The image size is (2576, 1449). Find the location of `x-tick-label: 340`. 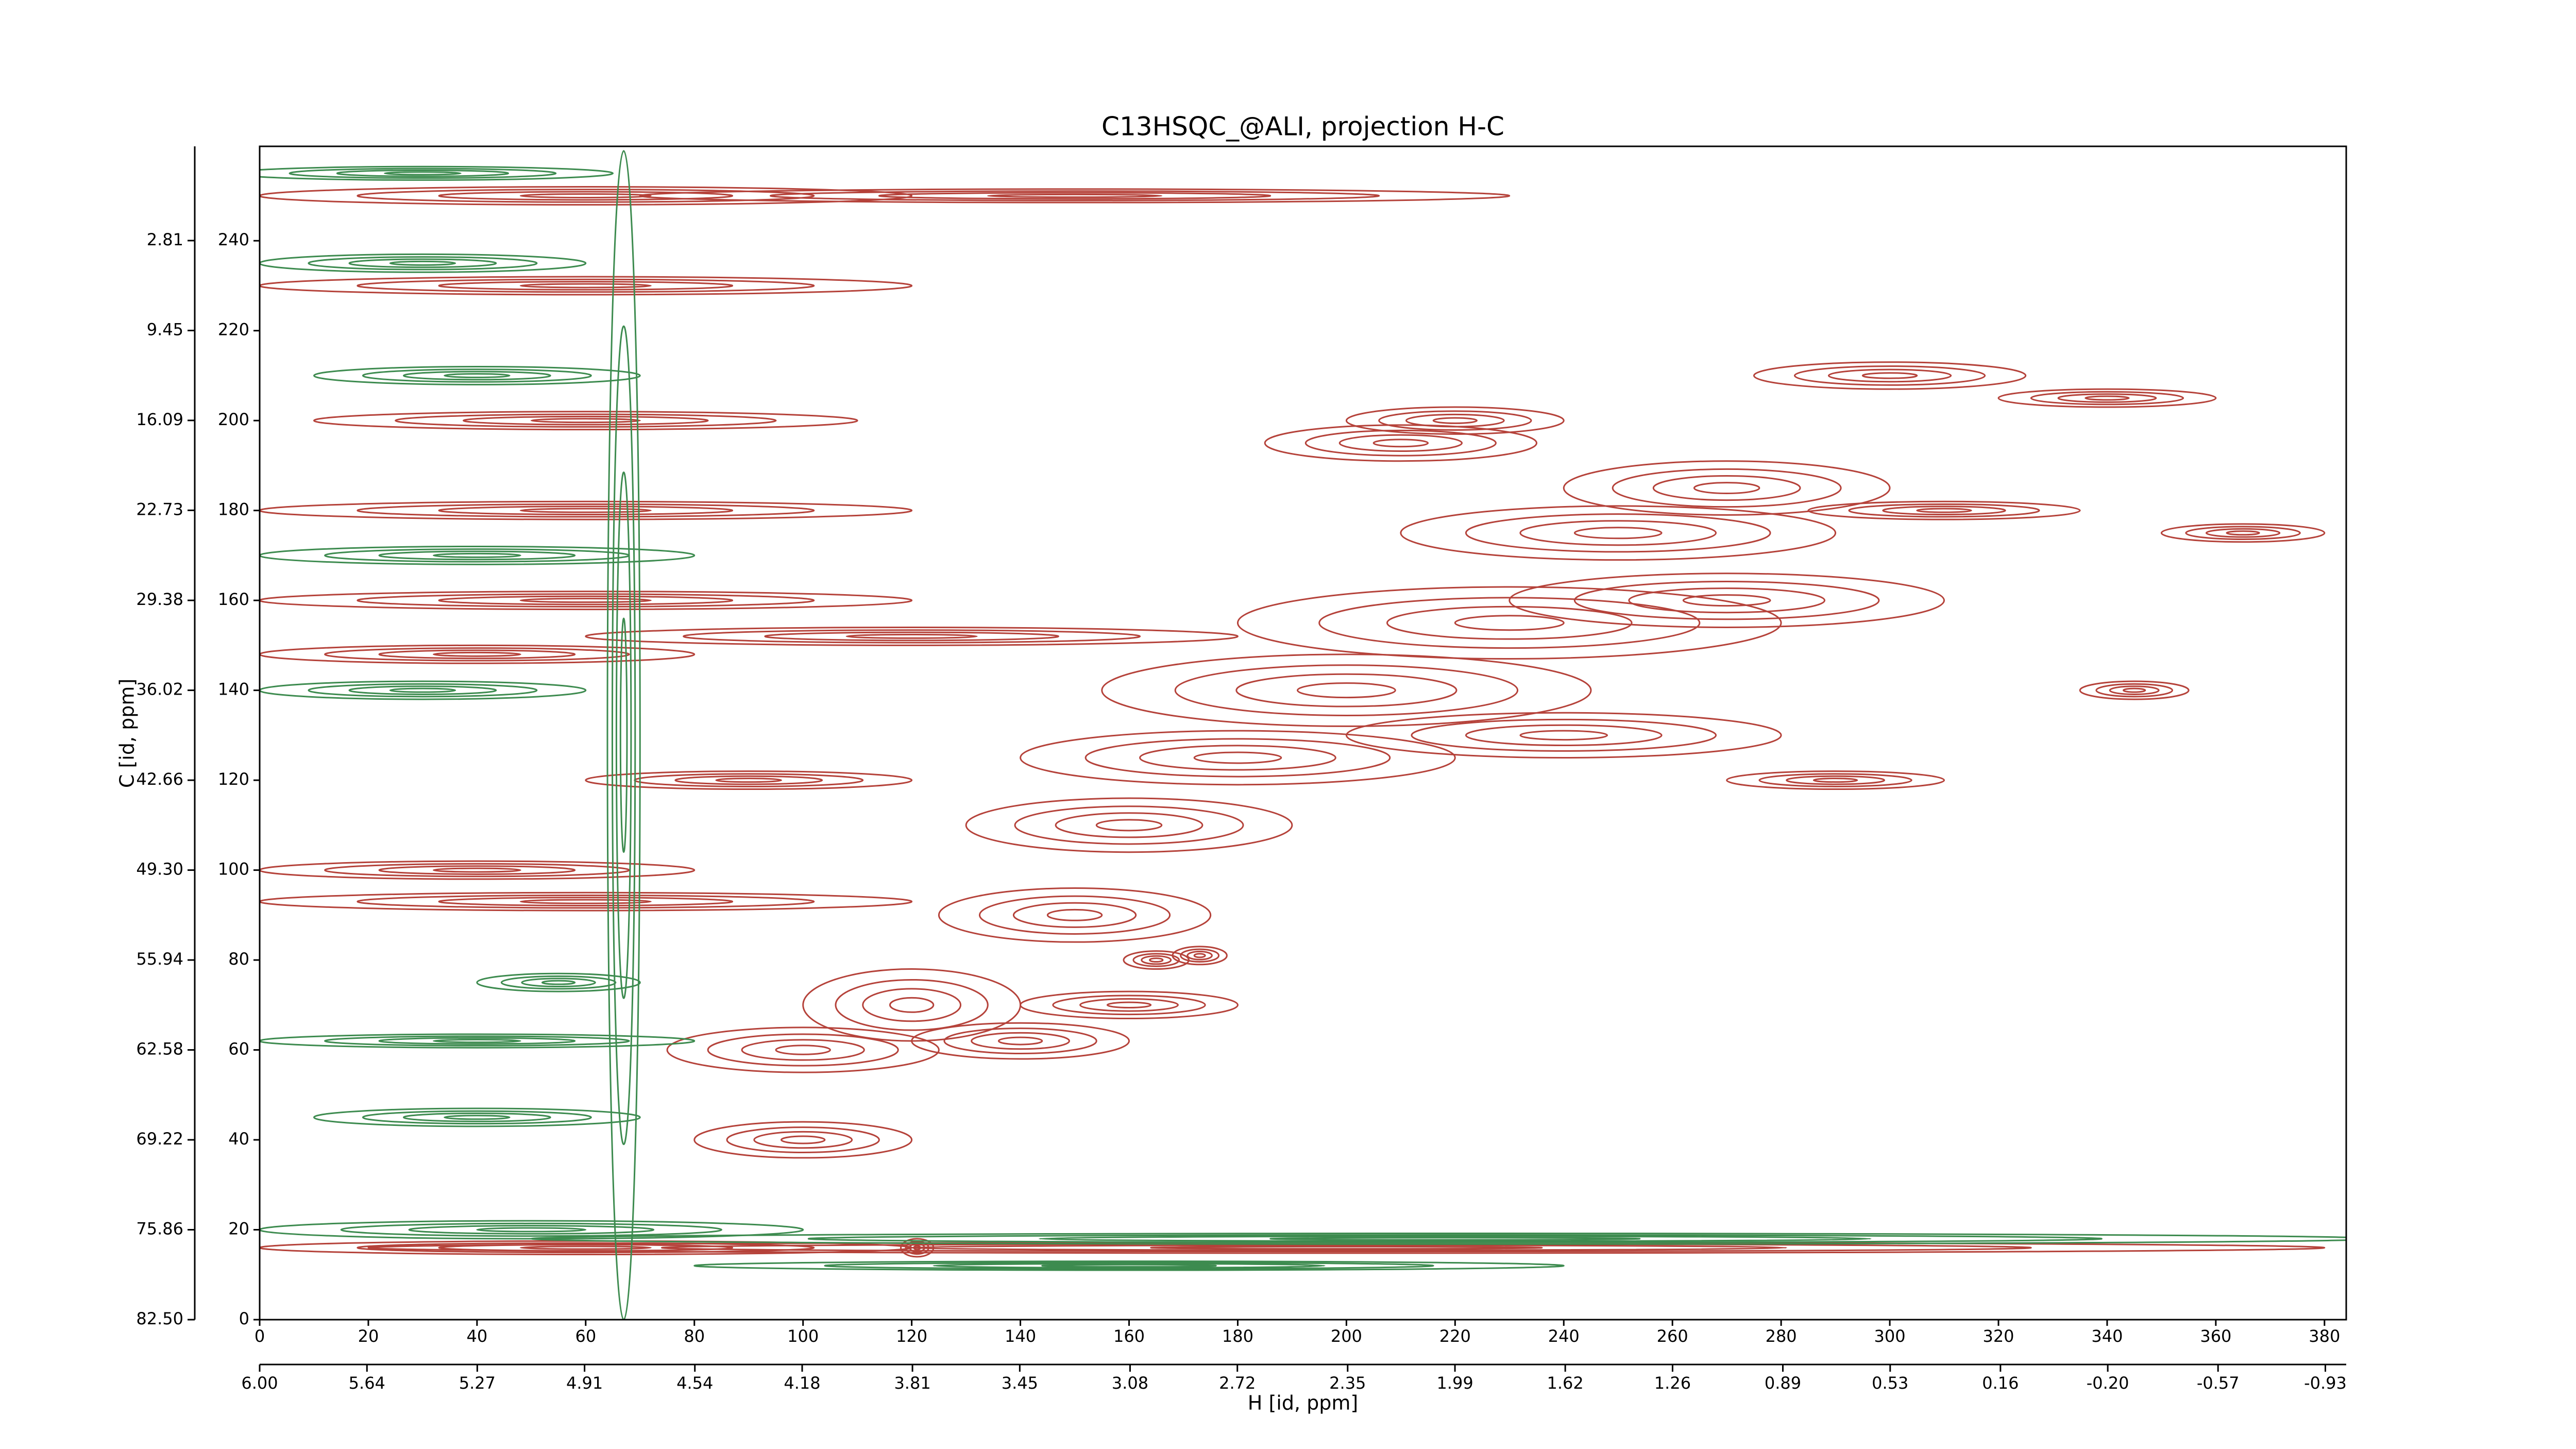

x-tick-label: 340 is located at coordinates (2107, 1336).